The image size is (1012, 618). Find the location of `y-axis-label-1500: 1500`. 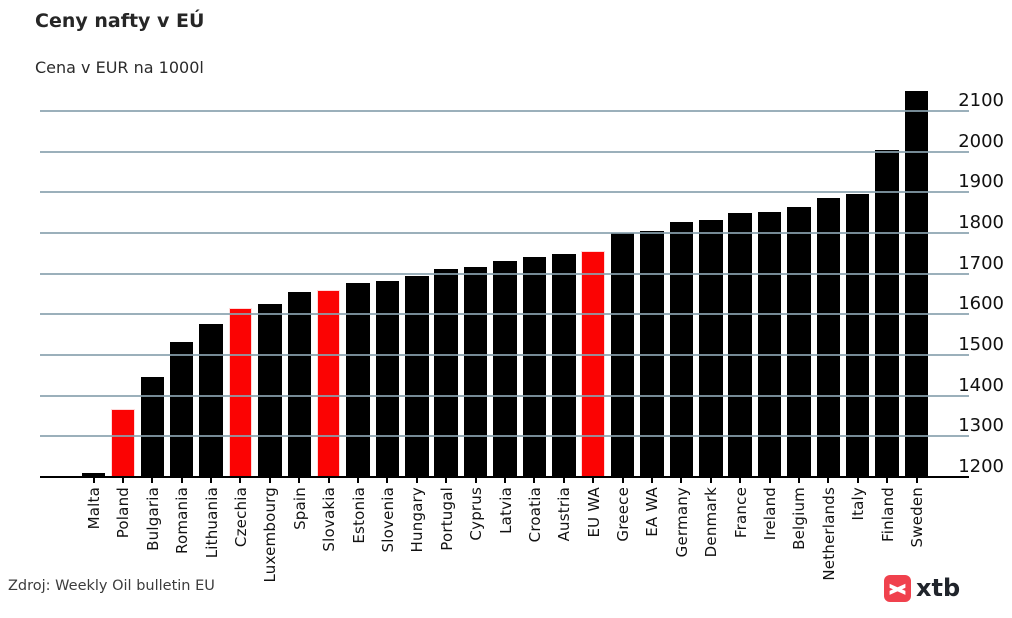

y-axis-label-1500: 1500 is located at coordinates (981, 344).